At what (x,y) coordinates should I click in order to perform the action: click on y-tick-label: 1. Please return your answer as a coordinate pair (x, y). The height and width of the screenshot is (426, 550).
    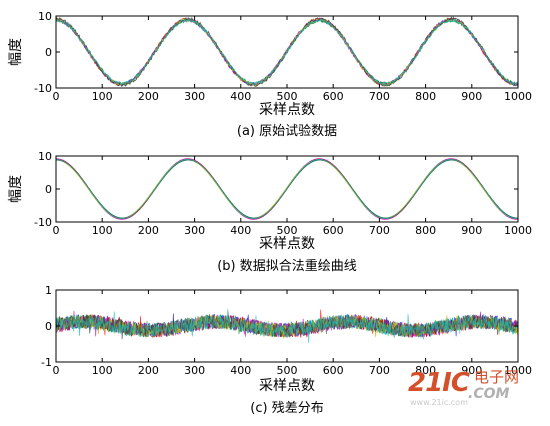
    Looking at the image, I should click on (48, 290).